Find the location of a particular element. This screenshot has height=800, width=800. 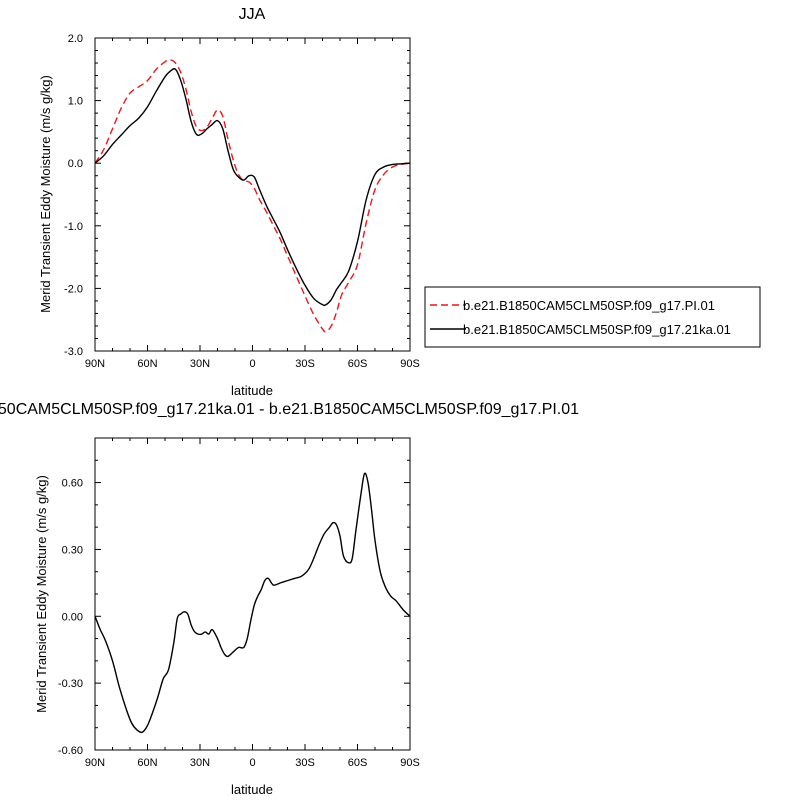

top-x-tick-label: 60N is located at coordinates (147, 364).